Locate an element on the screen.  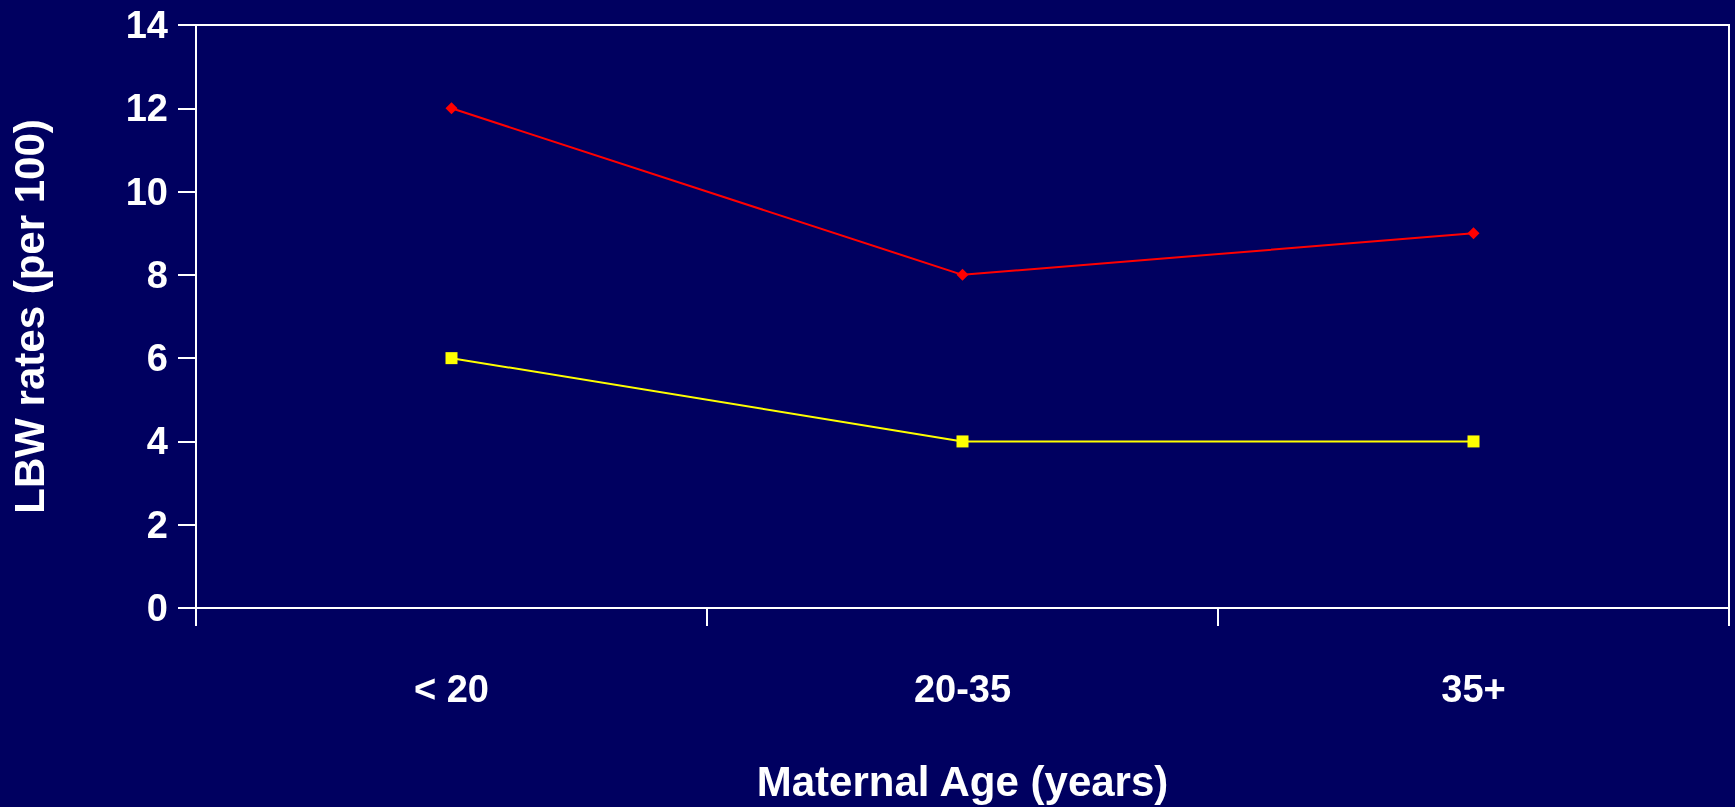
y-tick-label: 0 is located at coordinates (157, 608).